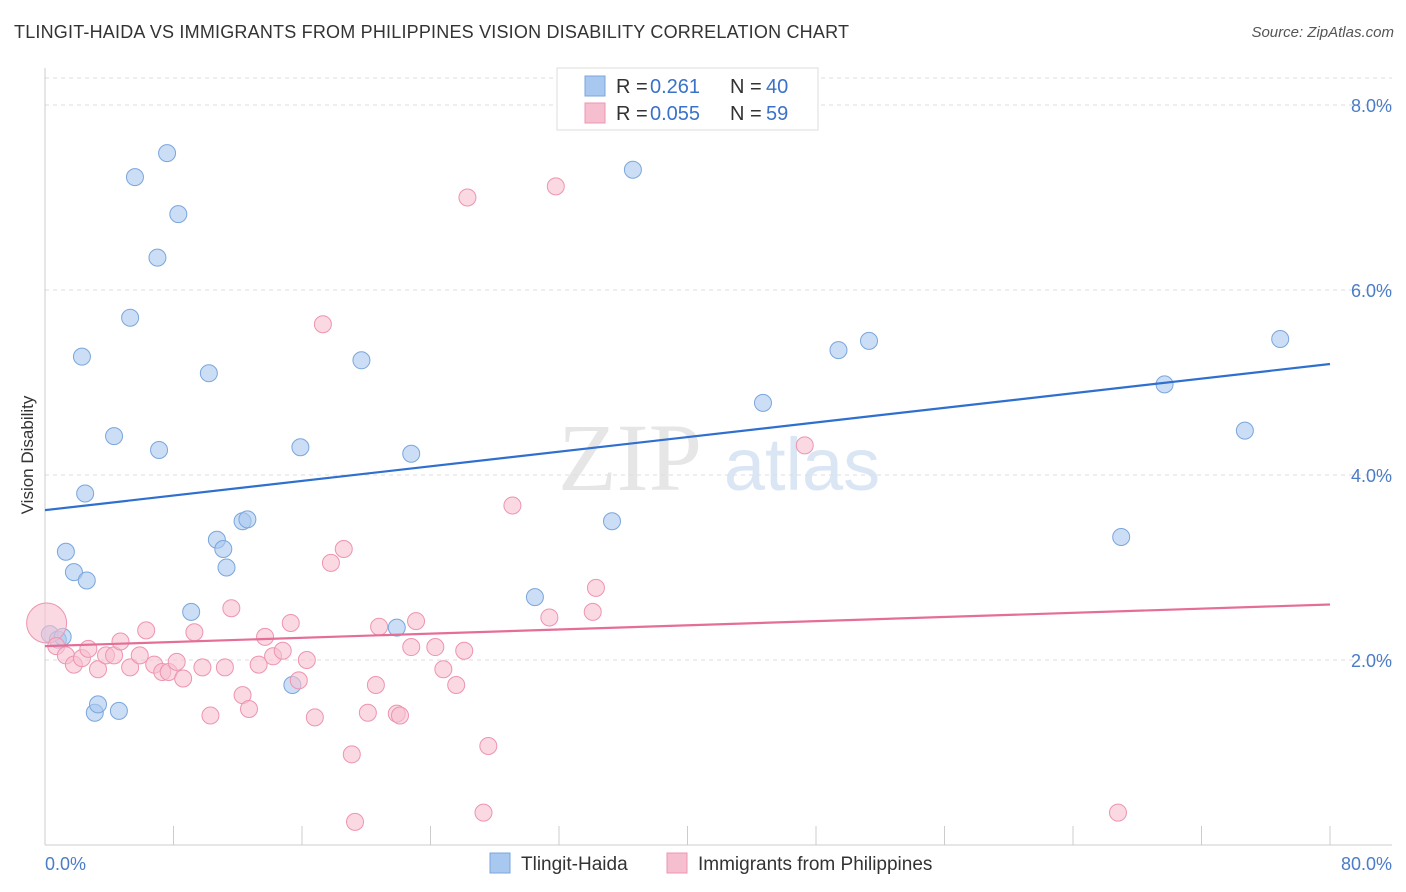 Image resolution: width=1406 pixels, height=892 pixels. I want to click on y-axis-label: Vision Disability, so click(27, 454).